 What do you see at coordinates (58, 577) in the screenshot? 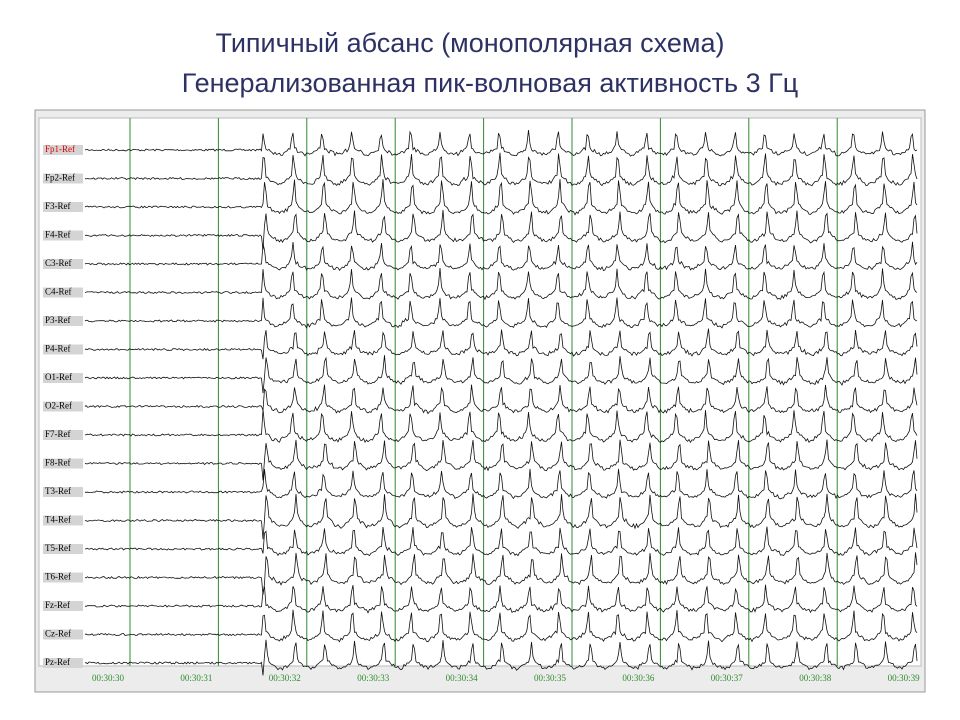
I see `channel-label: T6-Ref` at bounding box center [58, 577].